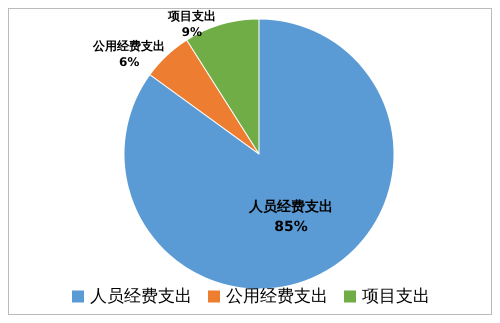 Image resolution: width=500 pixels, height=323 pixels. I want to click on data-label: 6%, so click(129, 62).